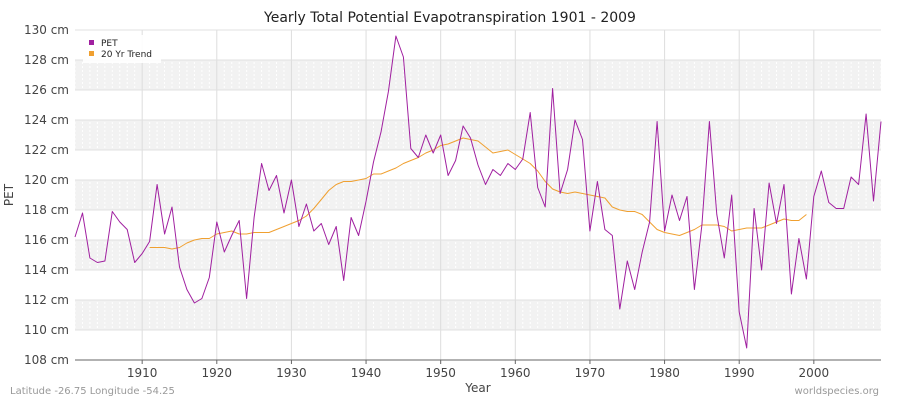 The width and height of the screenshot is (900, 400). What do you see at coordinates (46, 120) in the screenshot?
I see `y-tick-label: 124 cm` at bounding box center [46, 120].